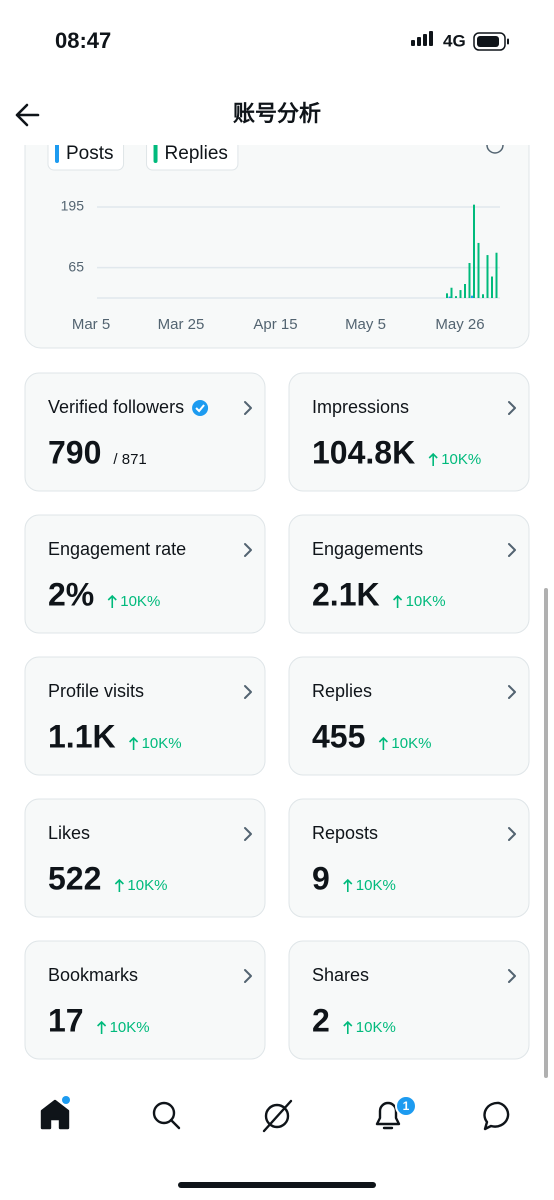 The width and height of the screenshot is (554, 1200). What do you see at coordinates (82, 736) in the screenshot?
I see `metric-value: 1.1K` at bounding box center [82, 736].